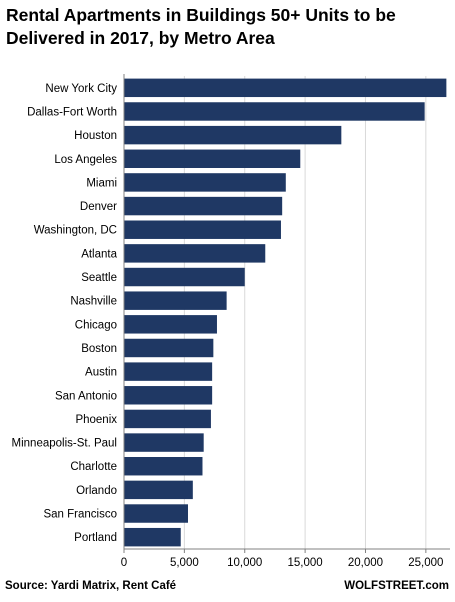 The height and width of the screenshot is (602, 455). I want to click on category-label-10: Chicago, so click(96, 325).